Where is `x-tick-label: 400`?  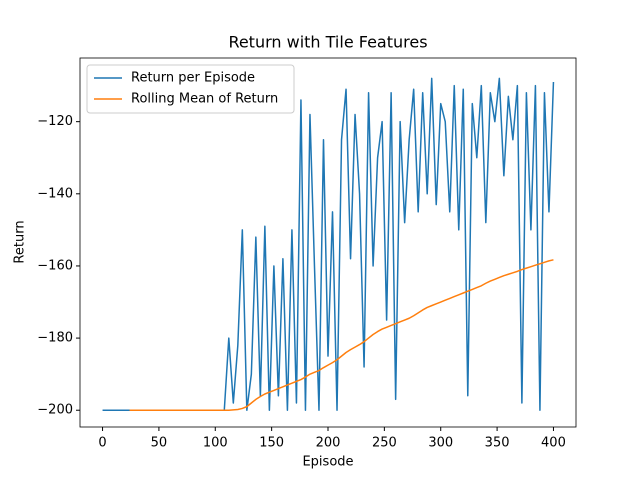 x-tick-label: 400 is located at coordinates (553, 443).